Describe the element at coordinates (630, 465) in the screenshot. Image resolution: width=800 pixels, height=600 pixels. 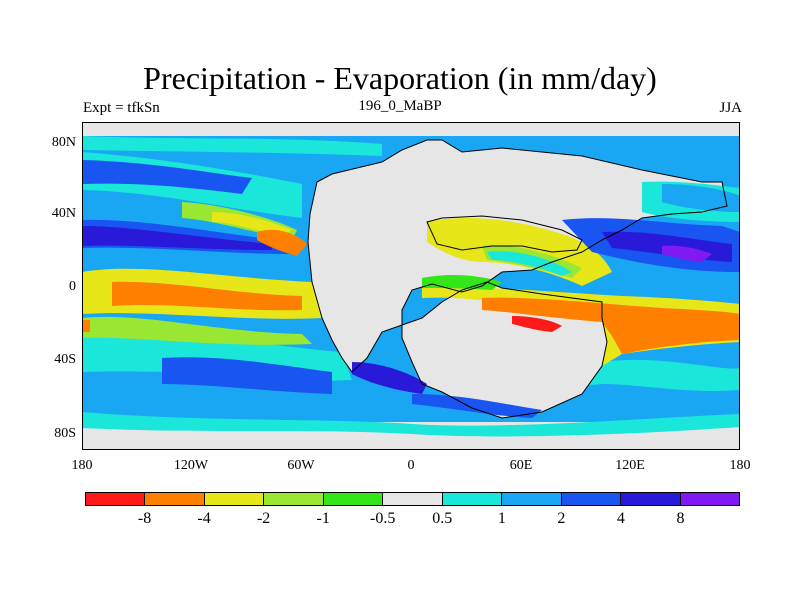
I see `lon-label-120e: 120E` at that location.